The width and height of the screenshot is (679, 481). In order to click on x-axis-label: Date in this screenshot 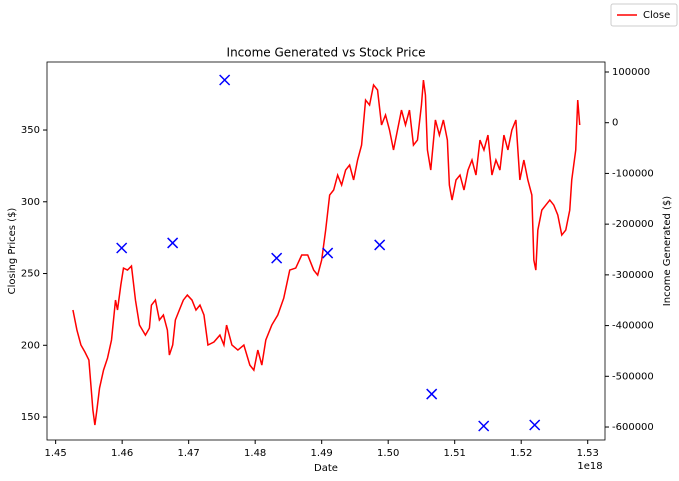, I will do `click(326, 468)`.